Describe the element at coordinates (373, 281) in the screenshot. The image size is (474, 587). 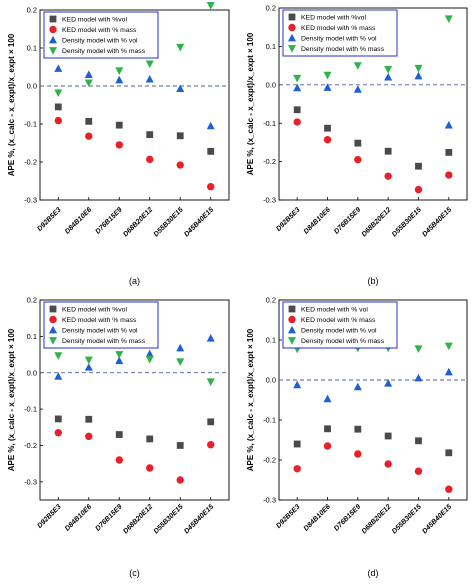
I see `panel-label: (b)` at that location.